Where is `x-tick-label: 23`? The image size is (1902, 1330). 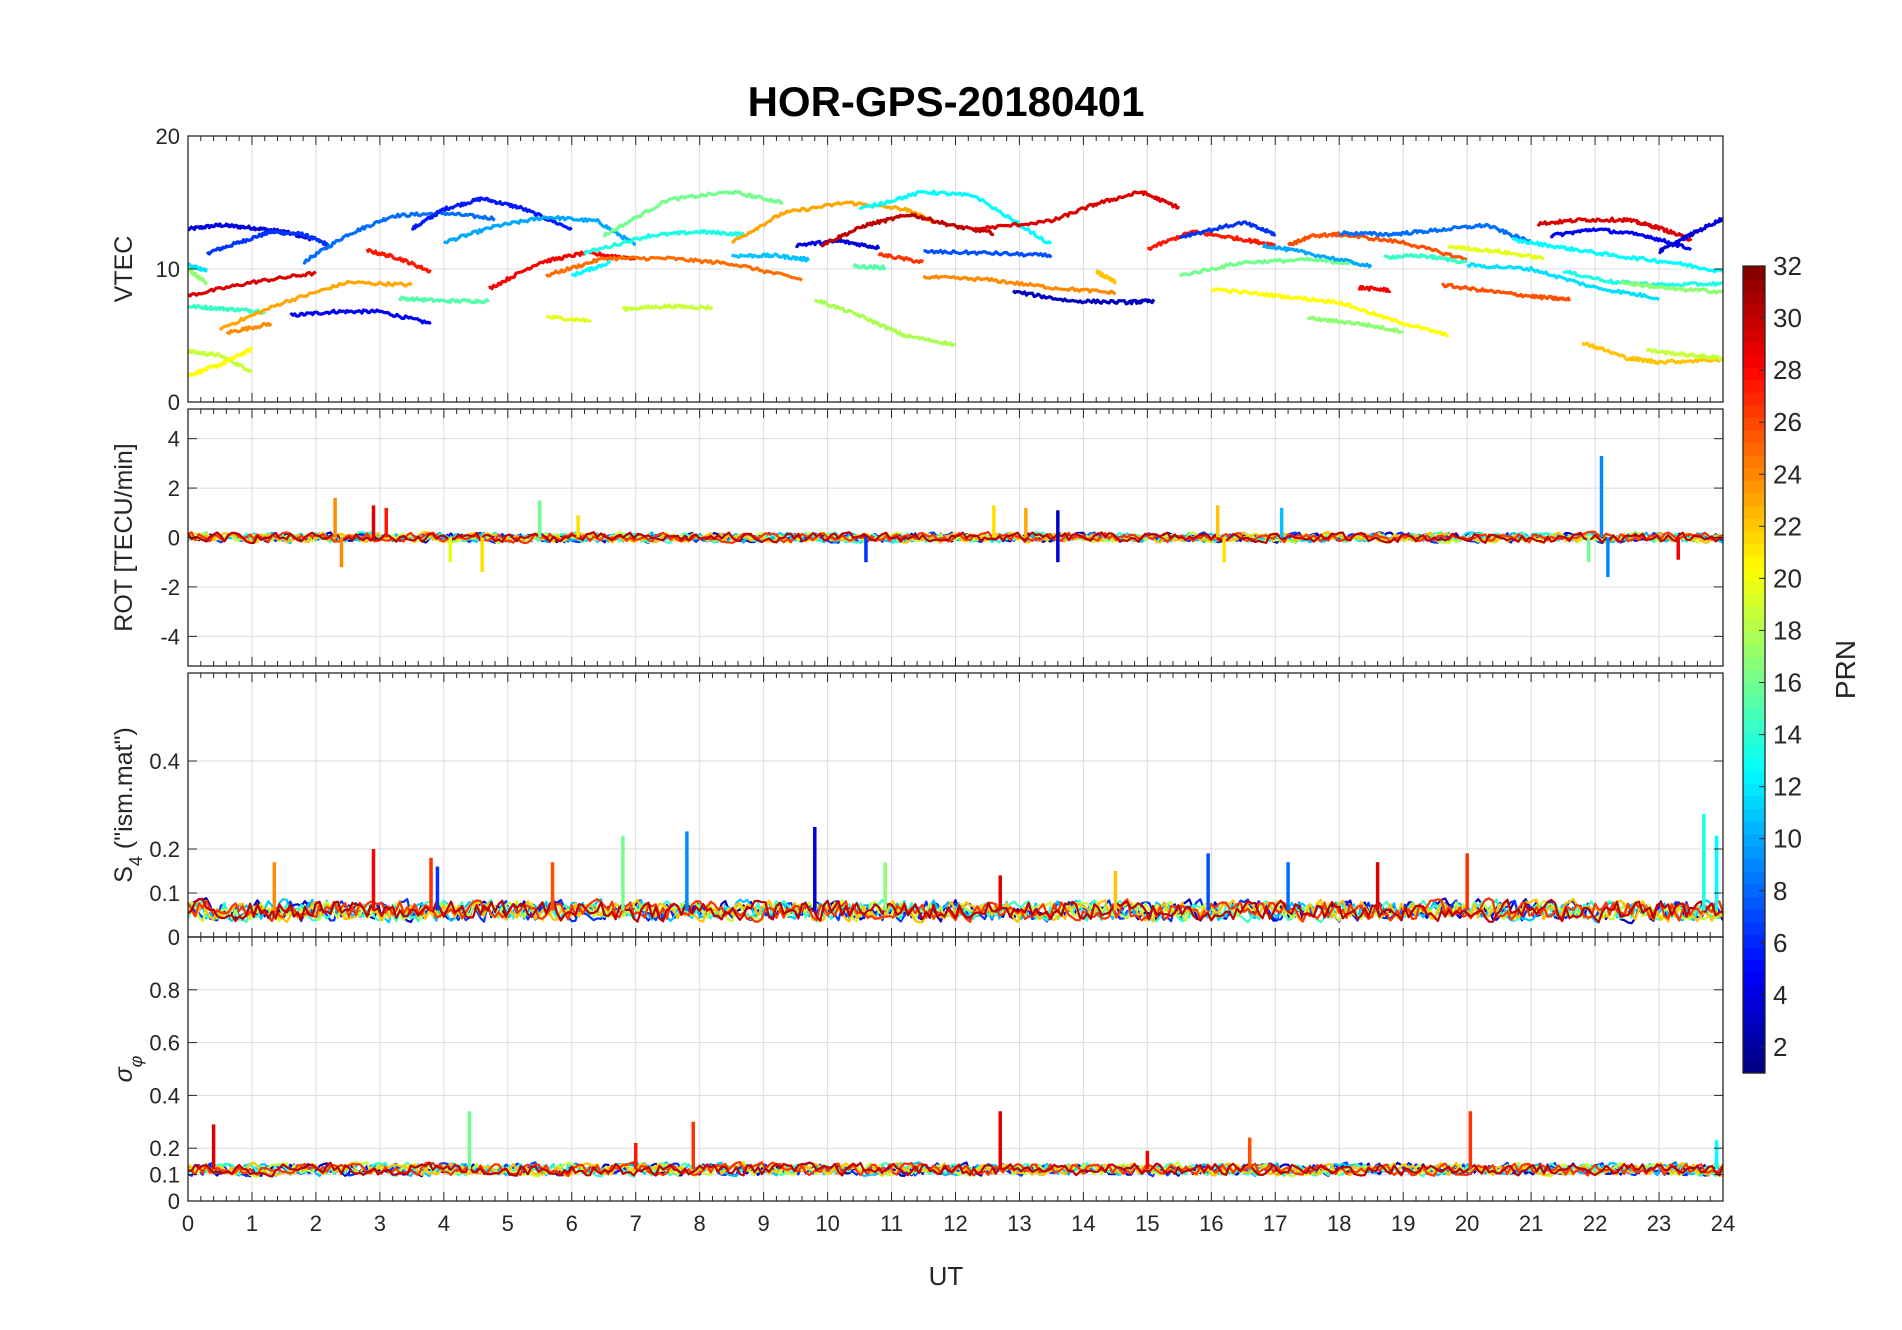
x-tick-label: 23 is located at coordinates (1659, 1223).